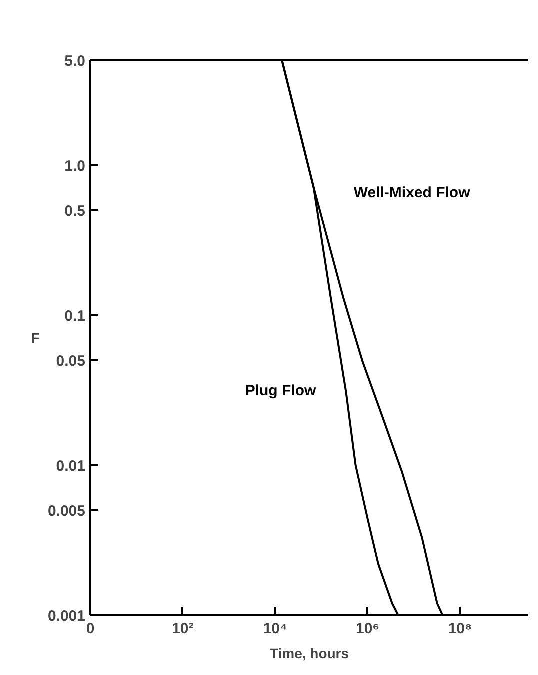  I want to click on x-tick-label: 0, so click(90, 629).